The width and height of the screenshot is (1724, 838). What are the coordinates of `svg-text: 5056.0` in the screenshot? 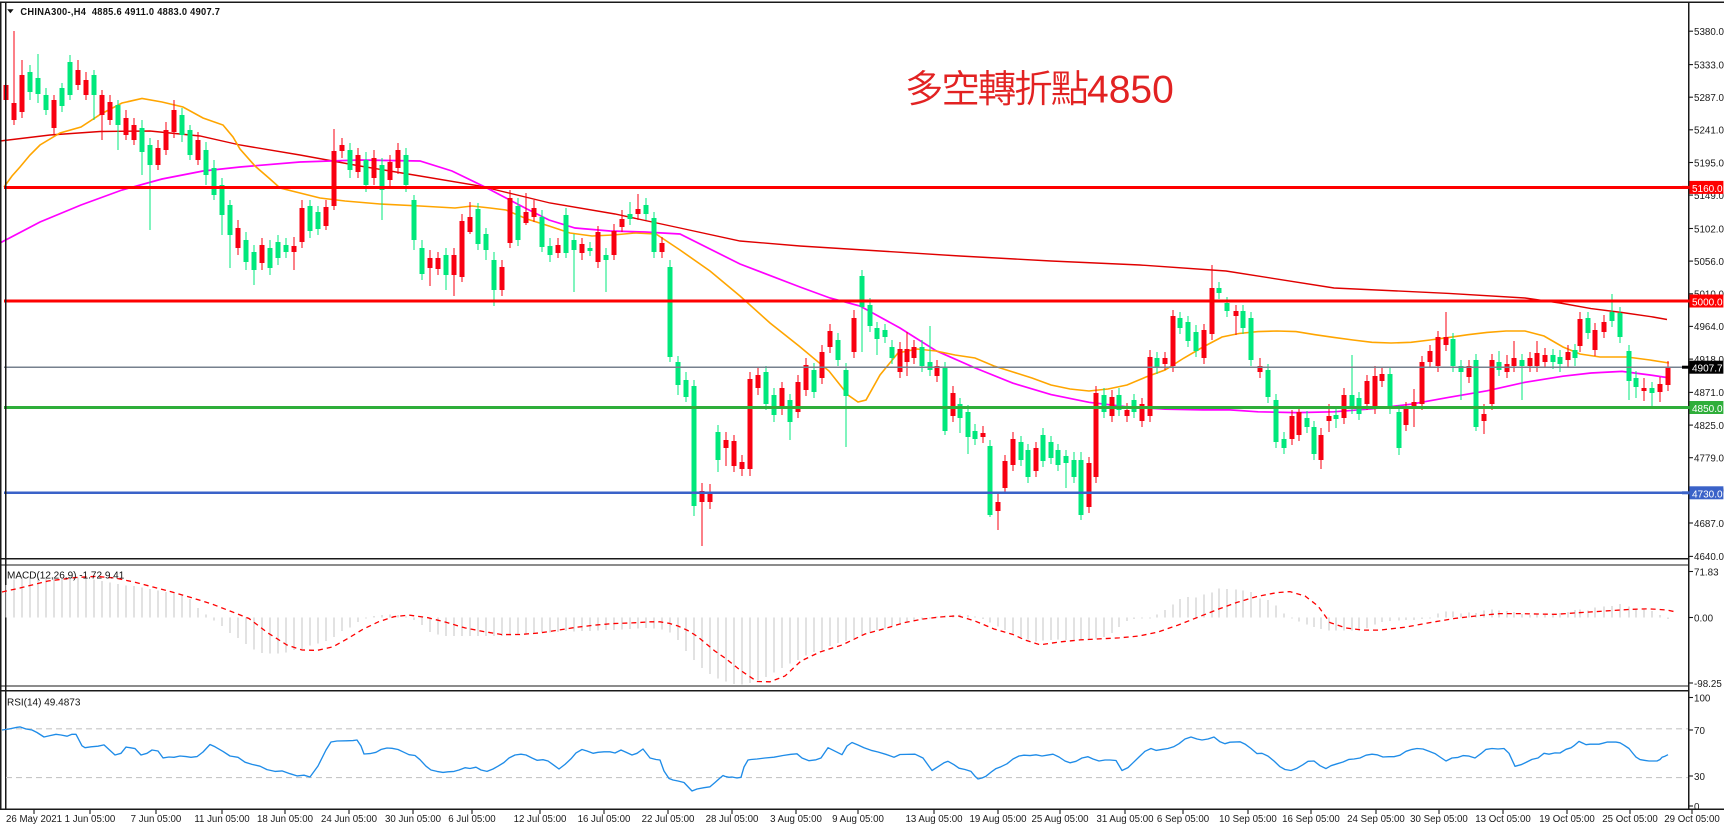 It's located at (1709, 262).